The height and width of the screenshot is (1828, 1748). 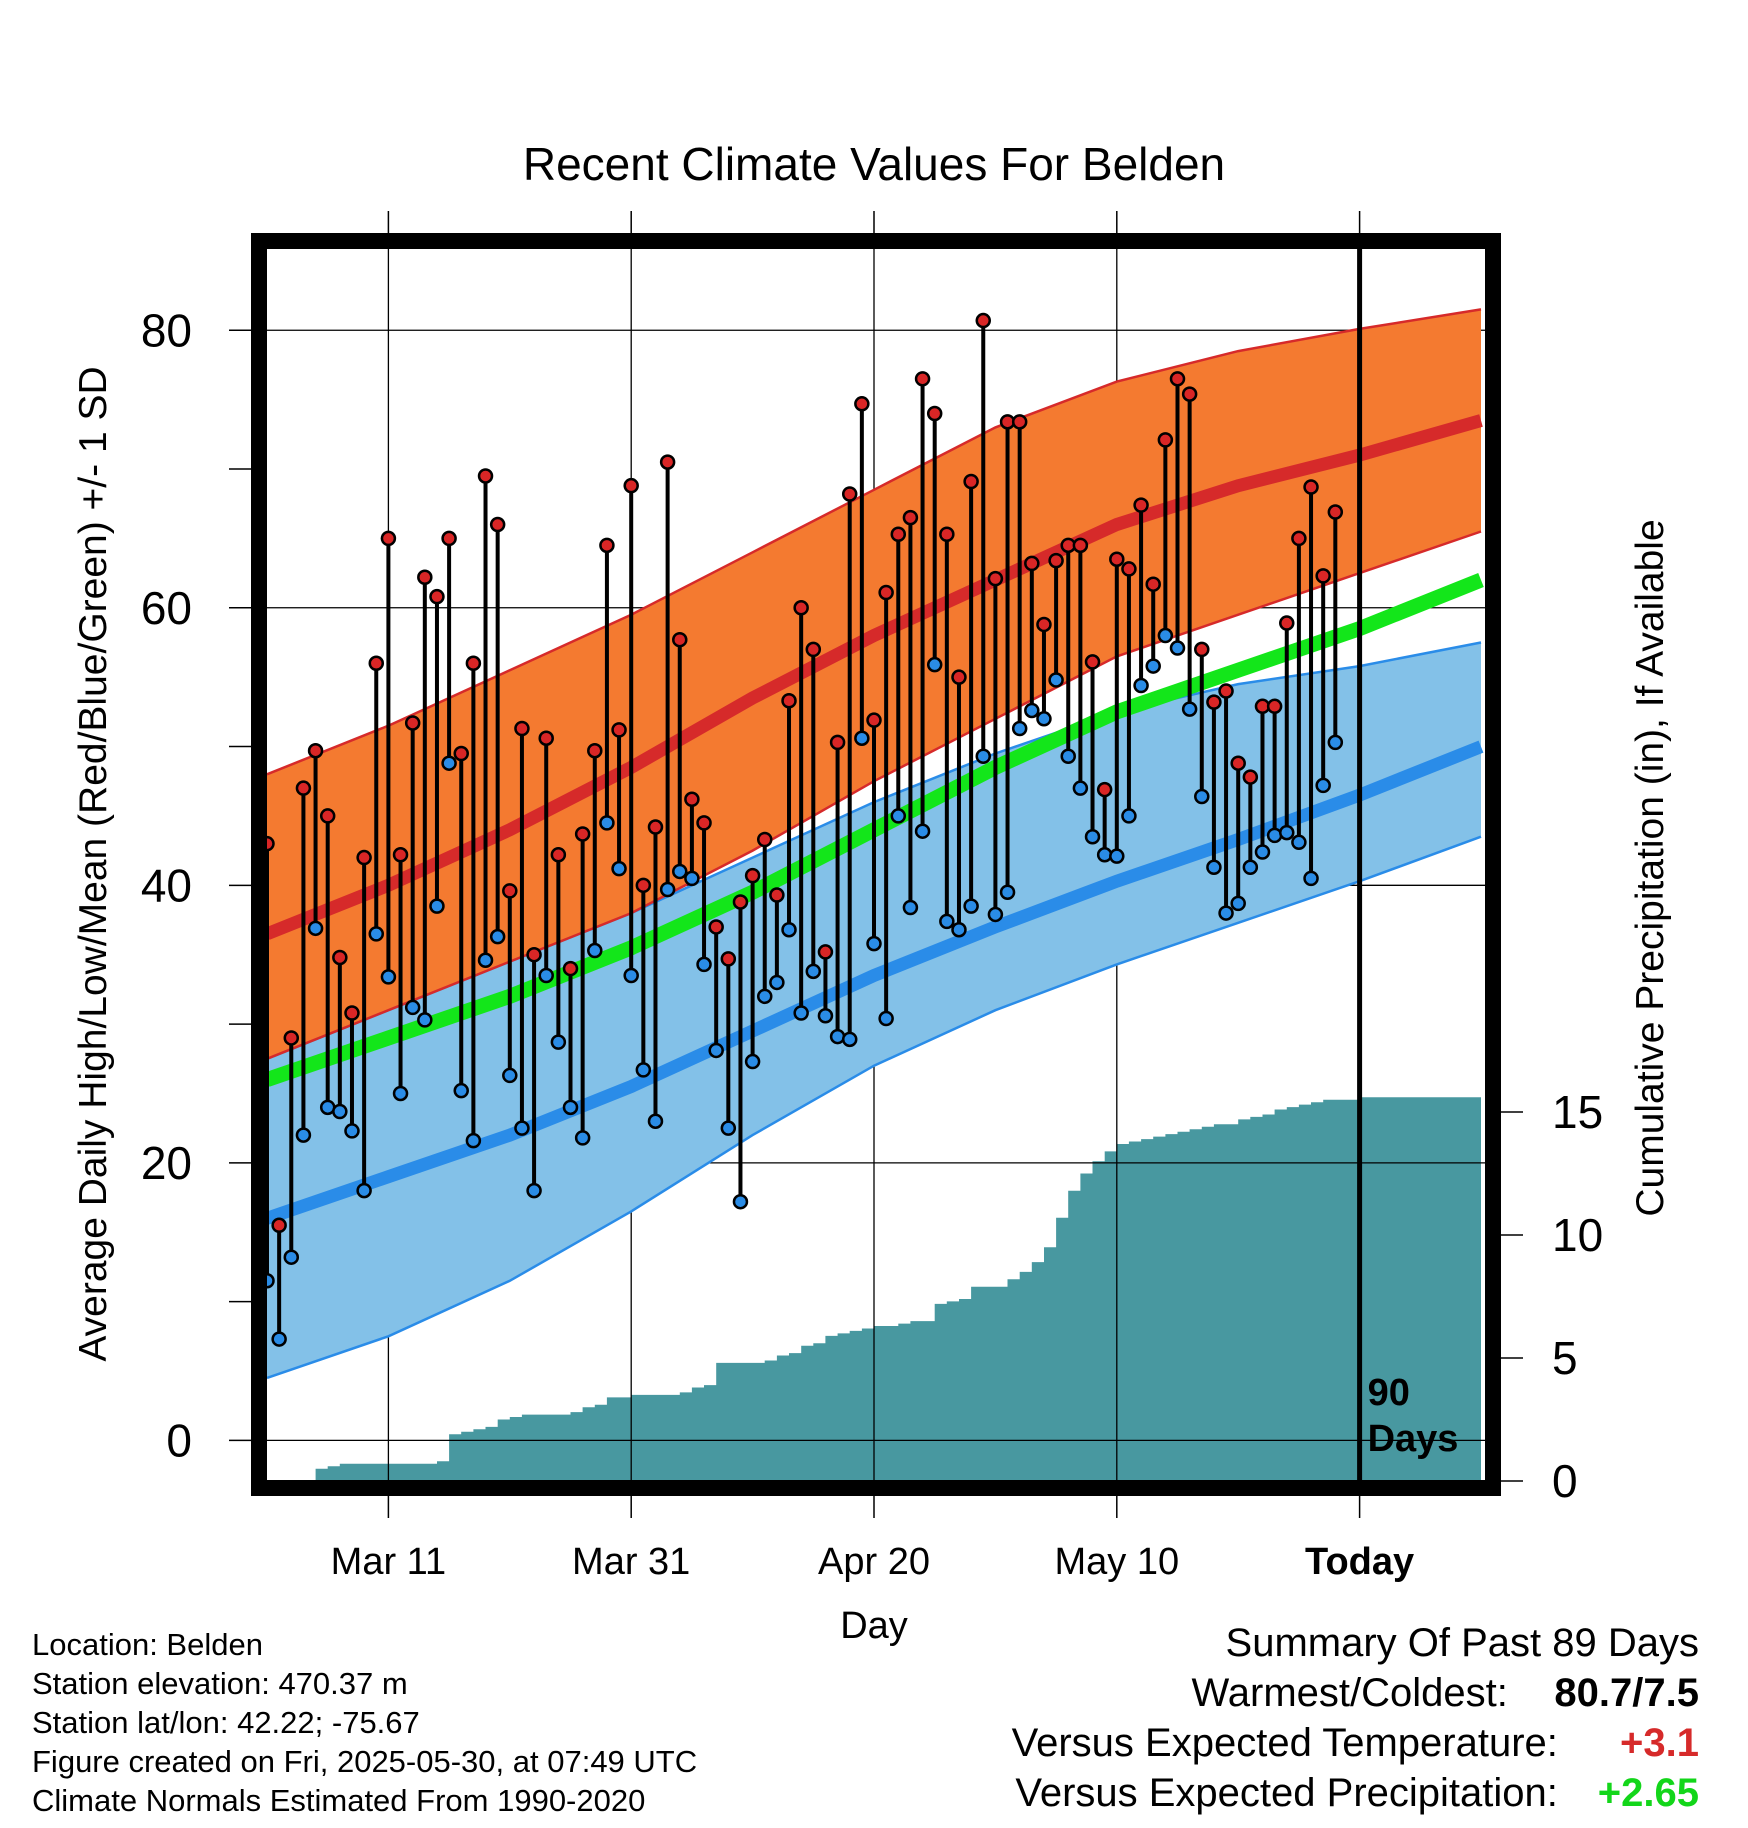 What do you see at coordinates (892, 1289) in the screenshot?
I see `precip-area` at bounding box center [892, 1289].